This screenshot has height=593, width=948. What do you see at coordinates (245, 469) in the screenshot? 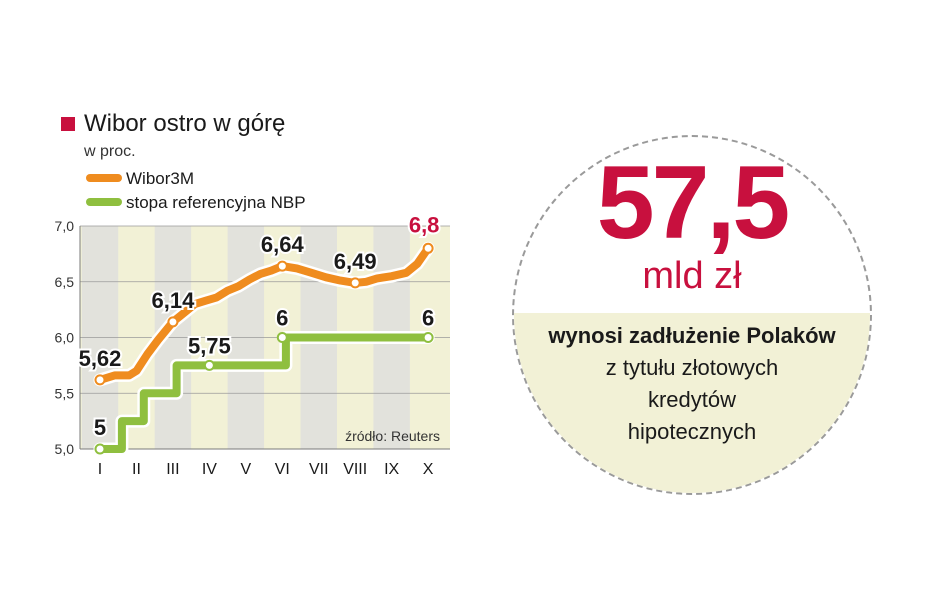
I see `x-tick-label-V: V` at bounding box center [245, 469].